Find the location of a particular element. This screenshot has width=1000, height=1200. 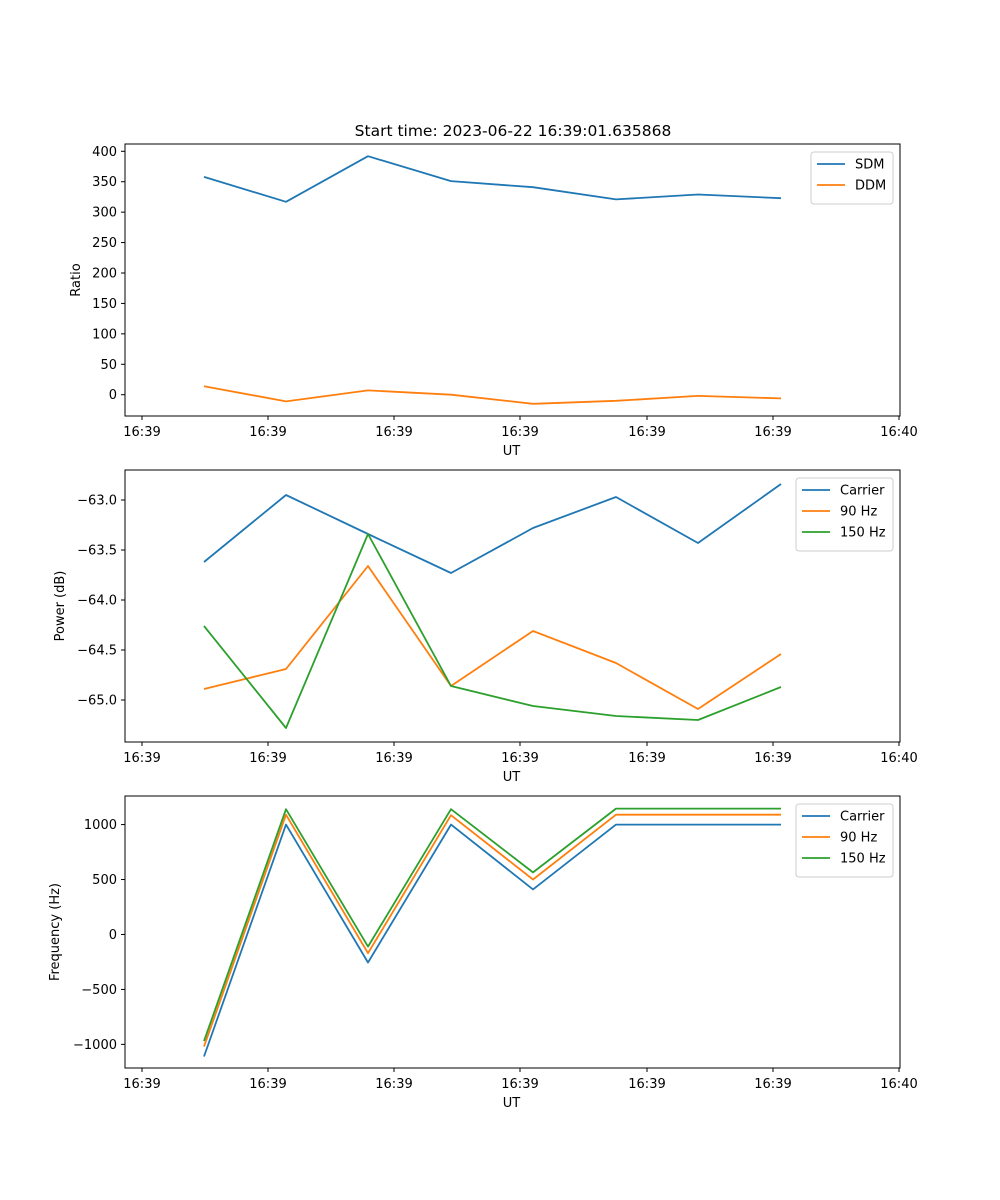

legend-entry-label: SDM is located at coordinates (869, 165).